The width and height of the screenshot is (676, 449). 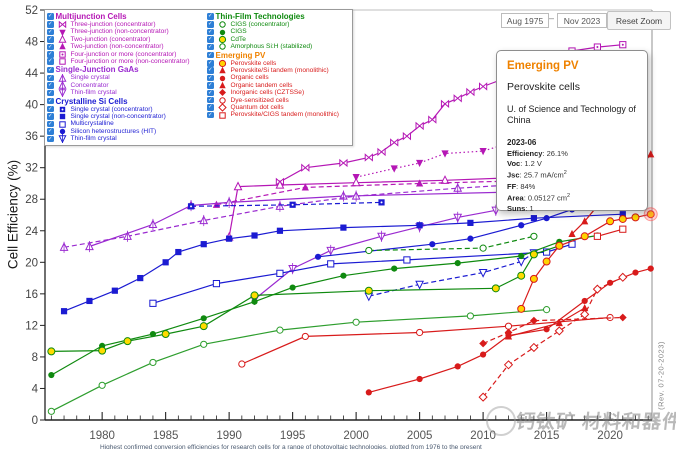 What do you see at coordinates (93, 93) in the screenshot?
I see `legend-item-label: Thin-film crystal` at bounding box center [93, 93].